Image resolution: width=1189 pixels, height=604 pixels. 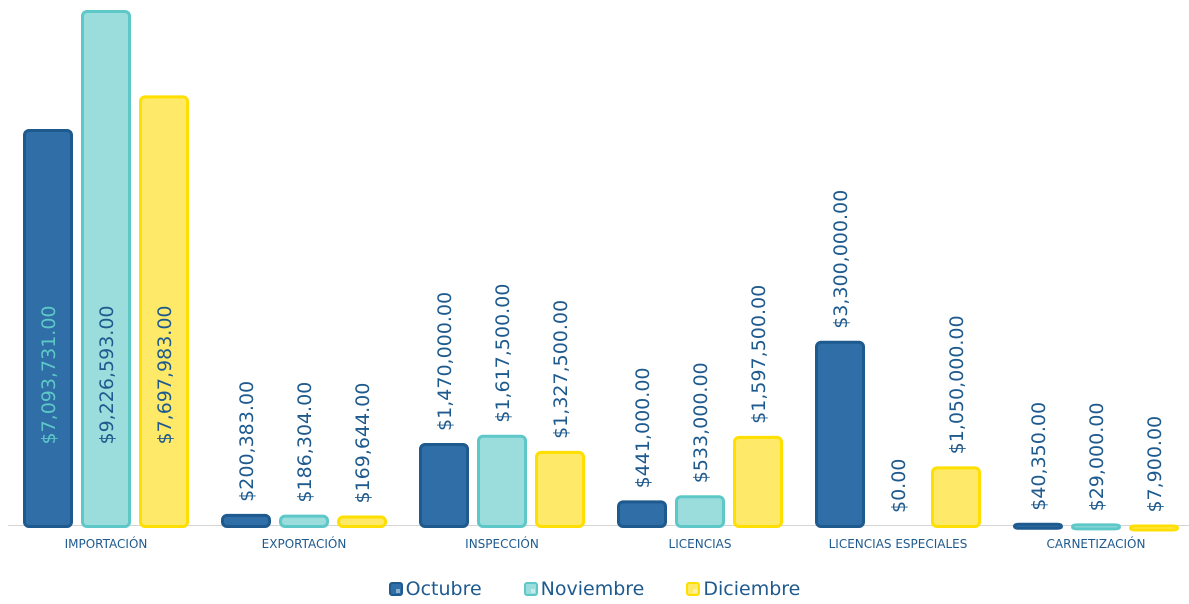 I want to click on x-tick-label: LICENCIAS, so click(x=700, y=544).